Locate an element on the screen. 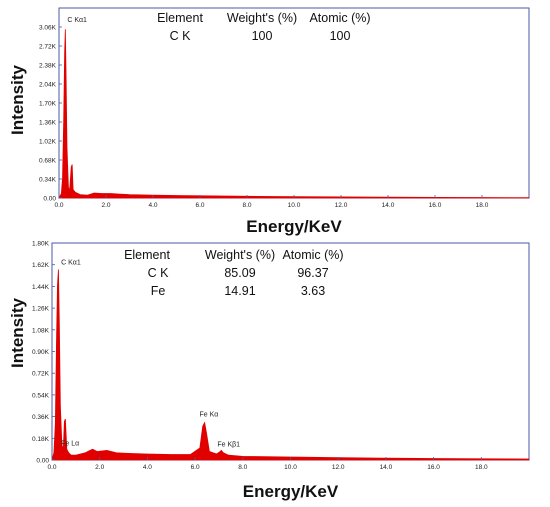 The height and width of the screenshot is (507, 550). peak-label: Fe Kβ1 is located at coordinates (228, 445).